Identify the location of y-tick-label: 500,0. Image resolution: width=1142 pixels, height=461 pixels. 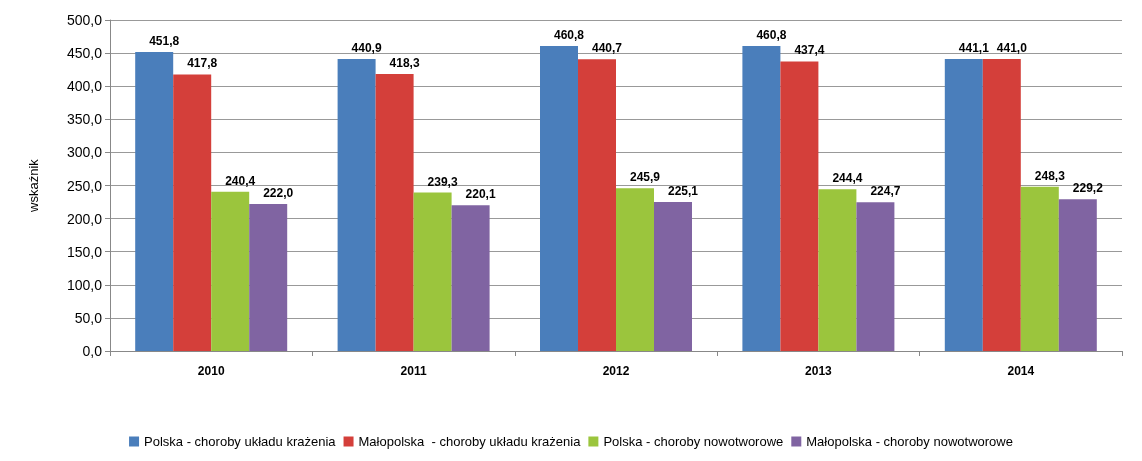
(84, 20).